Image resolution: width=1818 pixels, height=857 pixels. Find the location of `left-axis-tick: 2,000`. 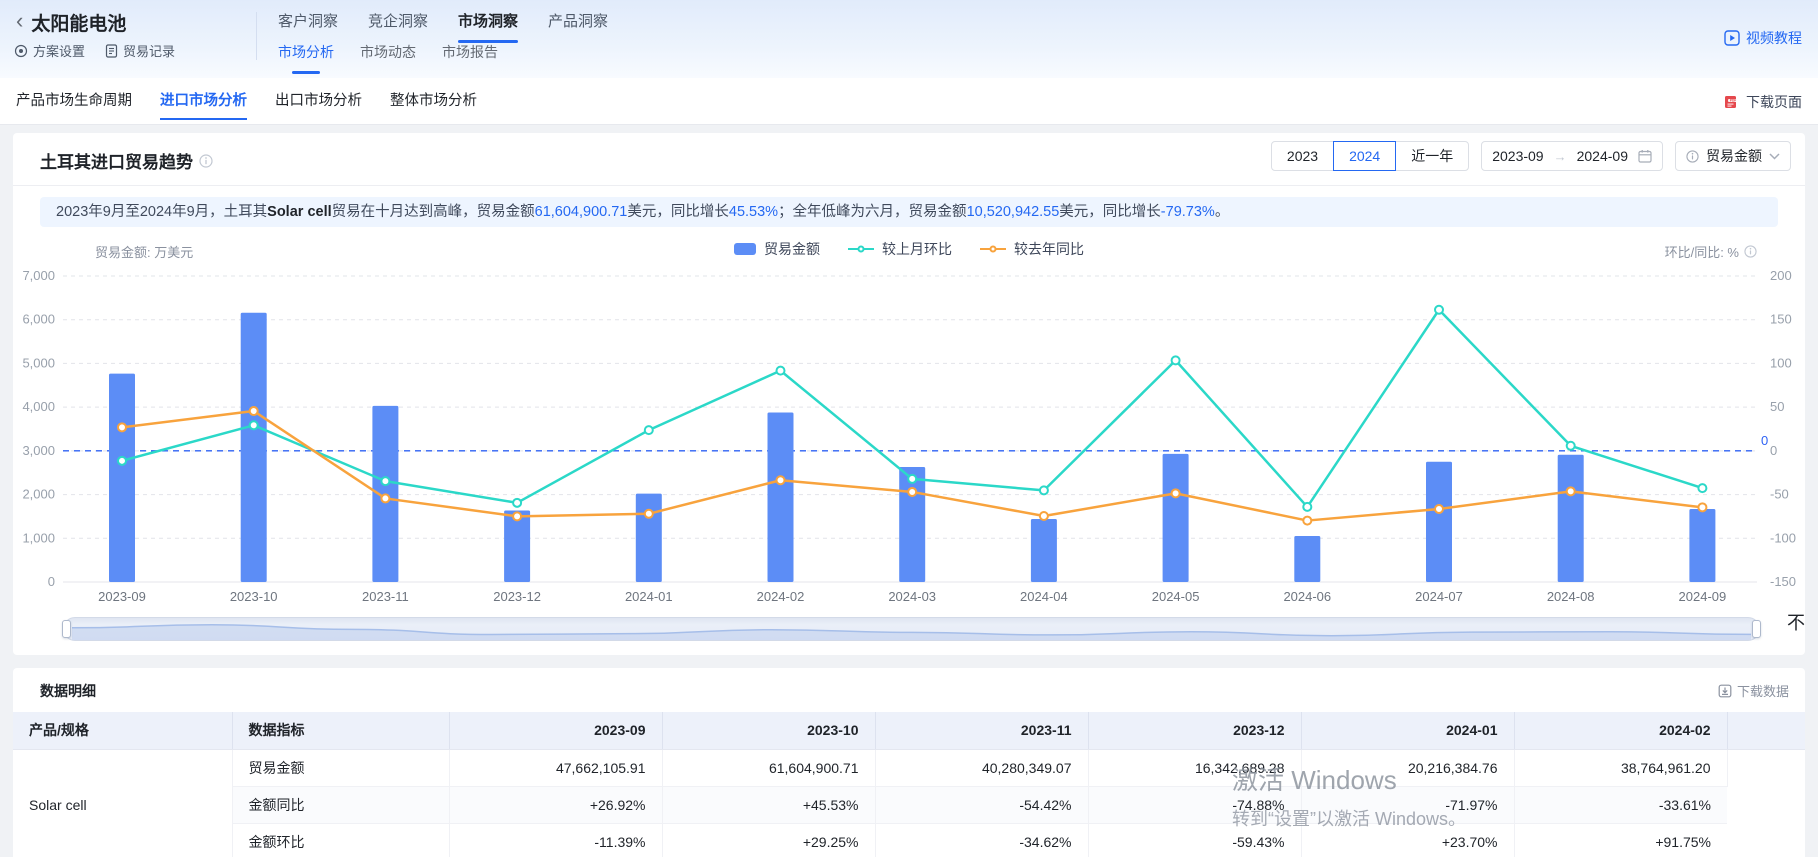

left-axis-tick: 2,000 is located at coordinates (38, 494).